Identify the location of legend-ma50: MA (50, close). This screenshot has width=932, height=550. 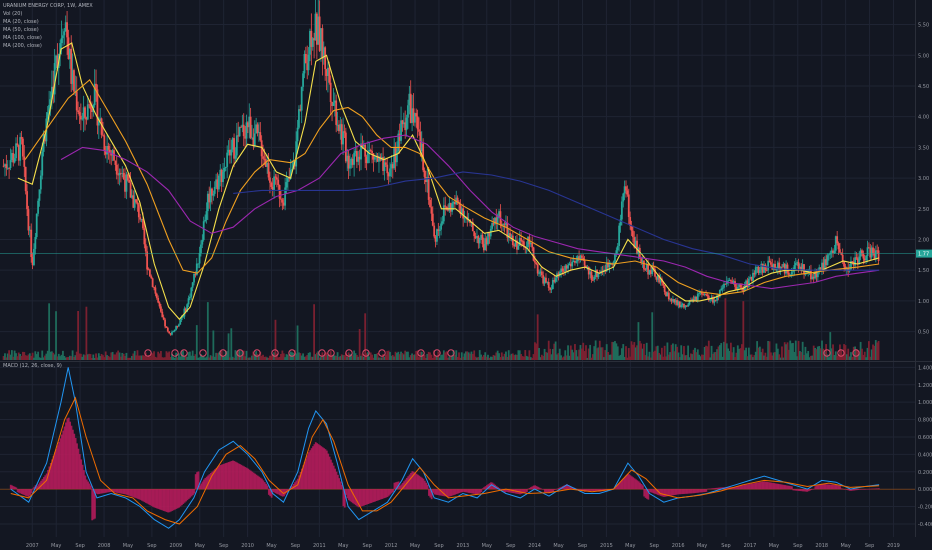
(21, 30).